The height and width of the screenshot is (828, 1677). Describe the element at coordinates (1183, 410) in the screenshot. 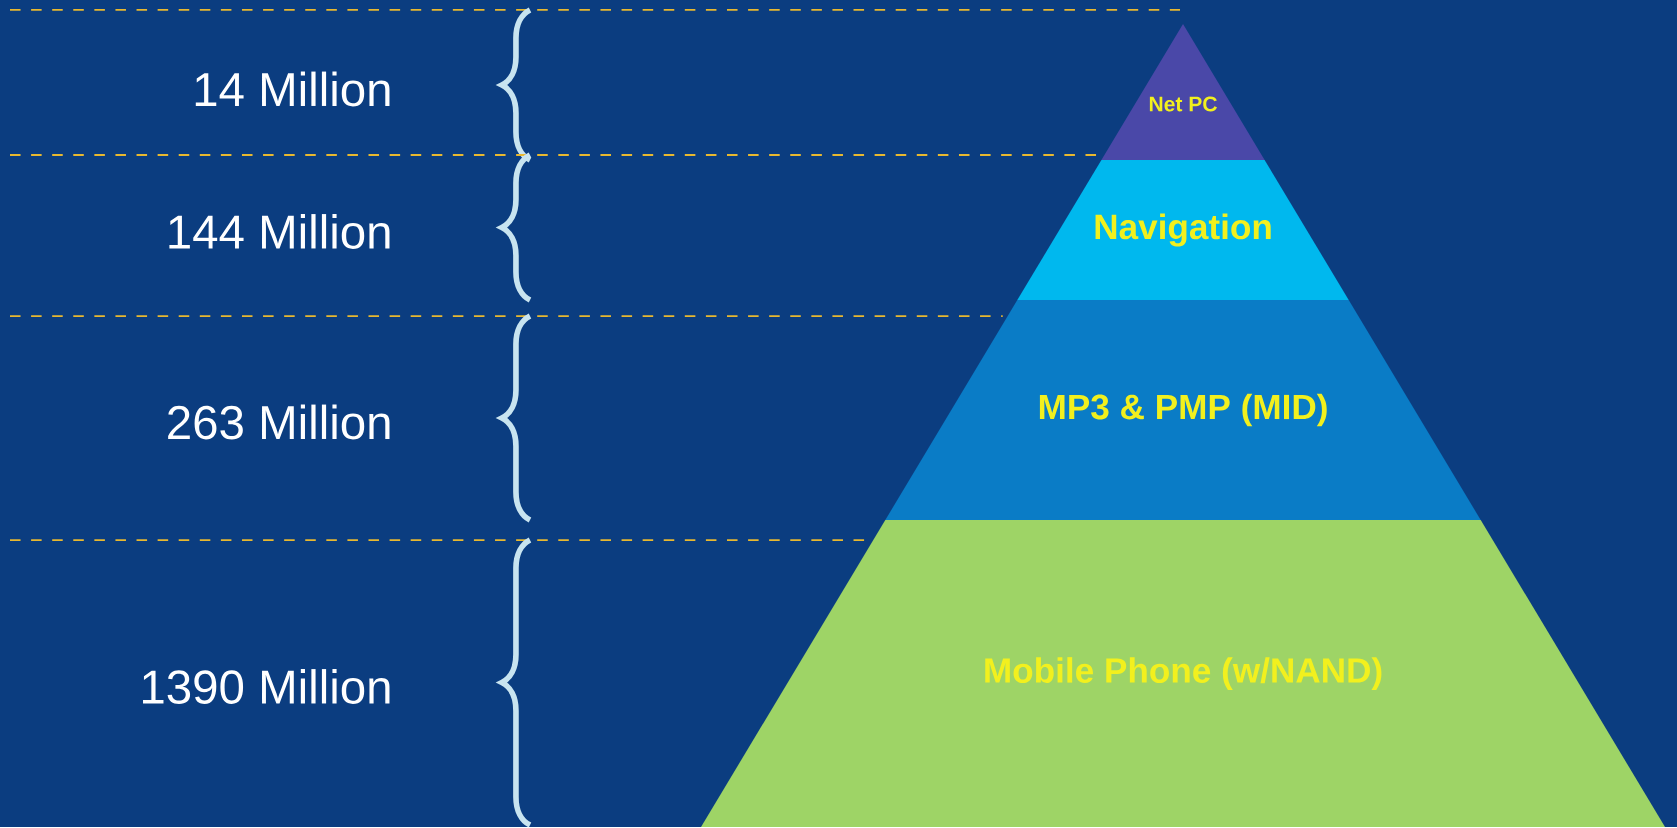

I see `category-label: MP3 & PMP (MID)` at that location.